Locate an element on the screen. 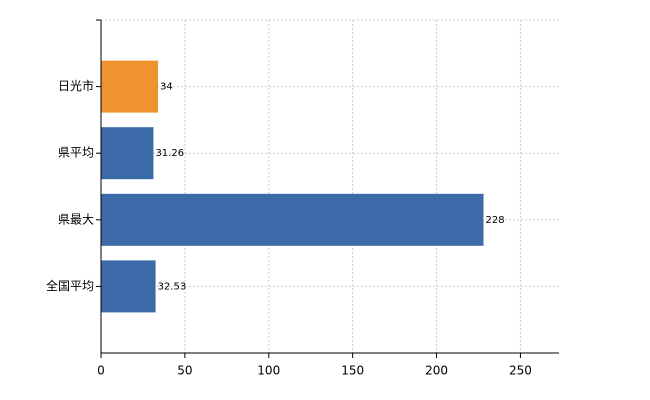 This screenshot has height=400, width=650. y-tick-label: 日光市 is located at coordinates (76, 85).